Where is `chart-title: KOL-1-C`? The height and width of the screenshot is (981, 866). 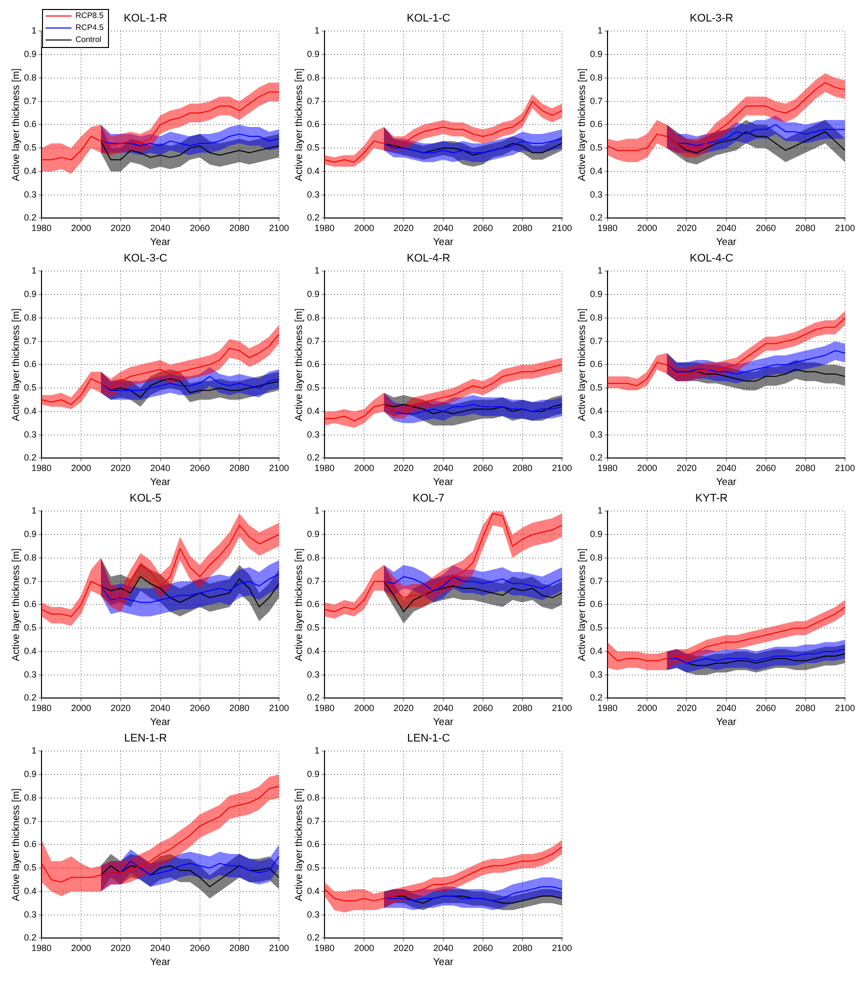
chart-title: KOL-1-C is located at coordinates (428, 18).